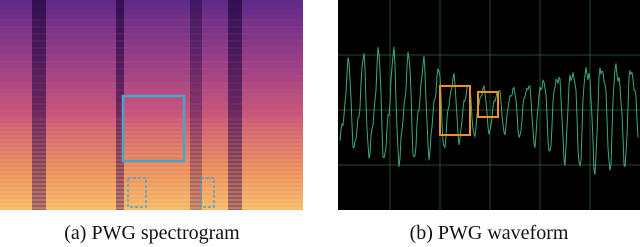 This screenshot has width=640, height=247. Describe the element at coordinates (152, 233) in the screenshot. I see `caption: (a) PWG spectrogram` at that location.